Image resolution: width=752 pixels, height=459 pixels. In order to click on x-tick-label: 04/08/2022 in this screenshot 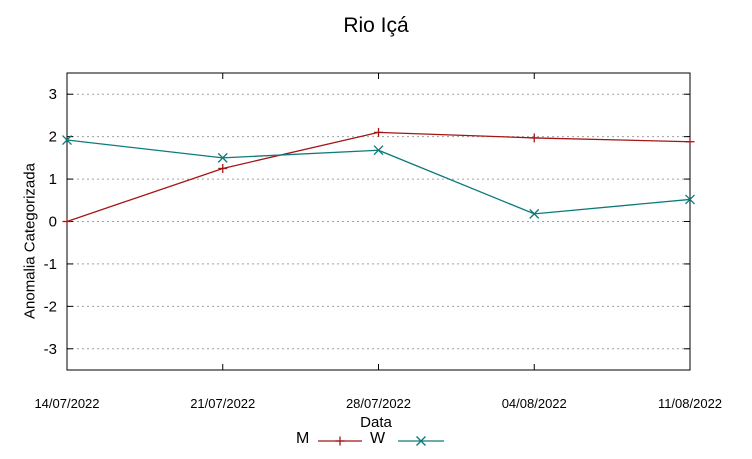, I will do `click(534, 403)`.